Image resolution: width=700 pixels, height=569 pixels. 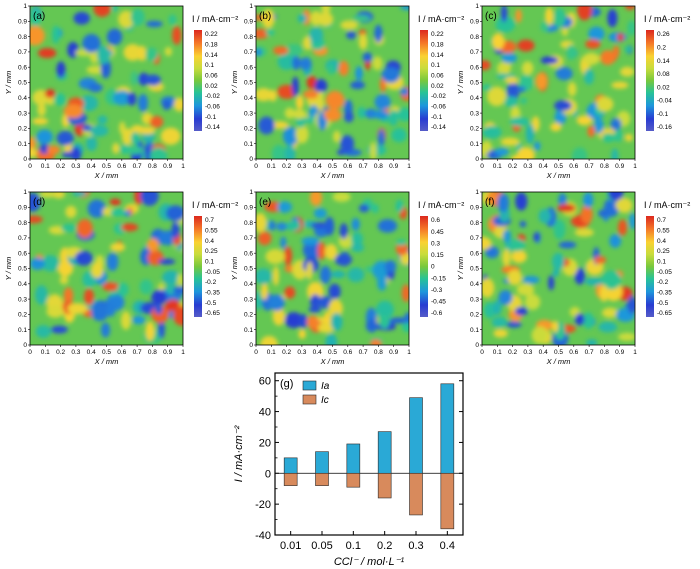 I want to click on colorbar-tick: -0.5, so click(x=663, y=303).